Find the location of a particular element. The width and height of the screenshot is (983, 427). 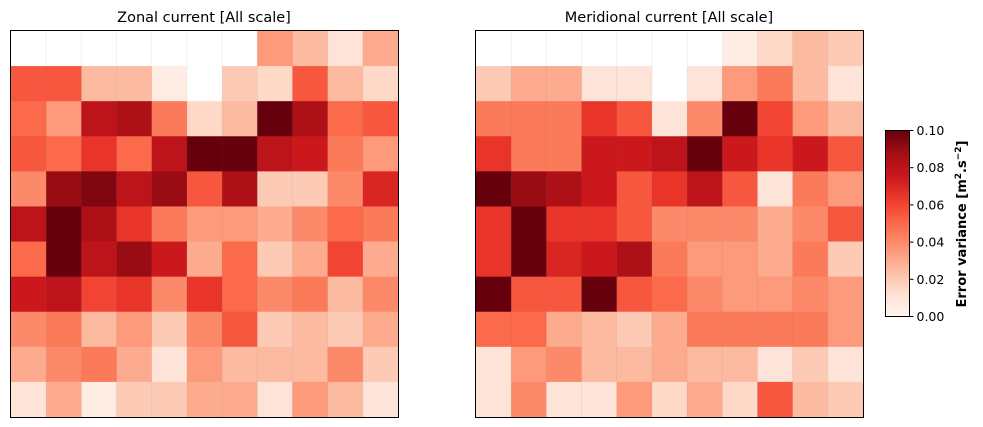

colorbar-tick-label: 0.08 is located at coordinates (931, 167).